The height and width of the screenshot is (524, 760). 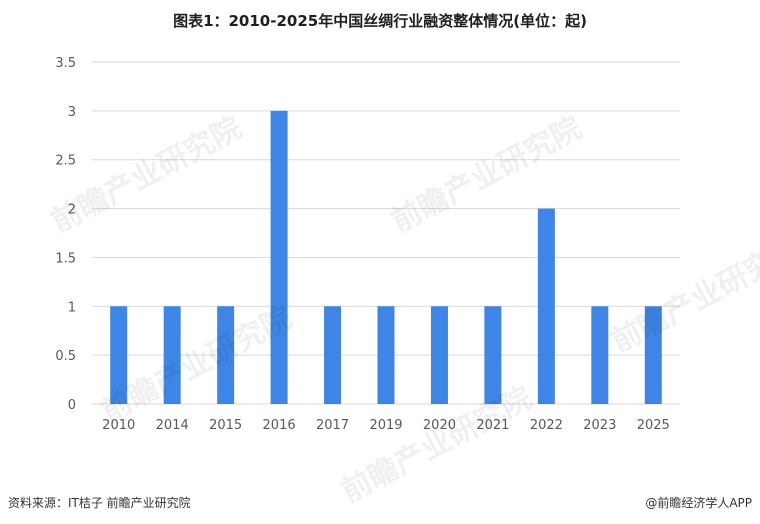 What do you see at coordinates (653, 355) in the screenshot?
I see `bar-2025` at bounding box center [653, 355].